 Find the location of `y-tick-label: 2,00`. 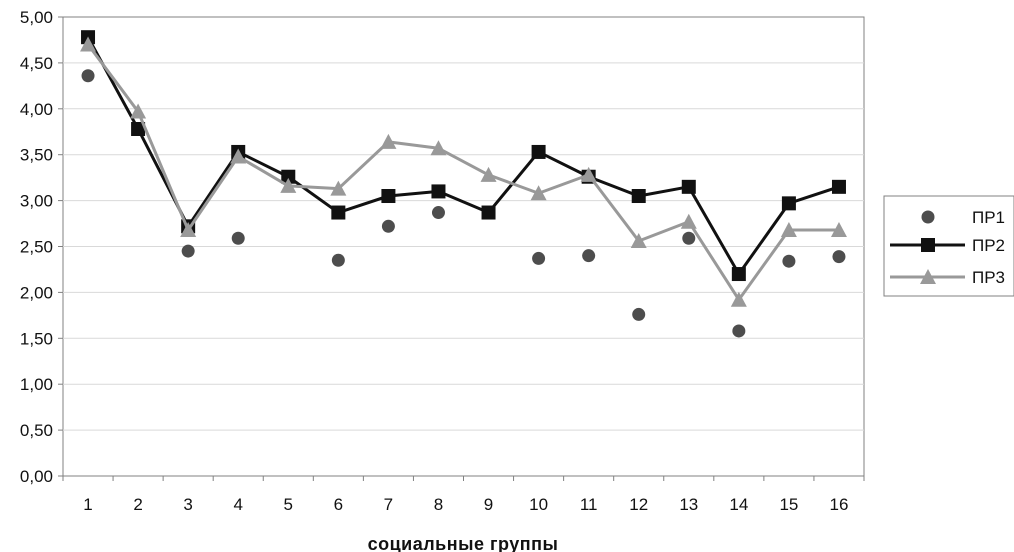

y-tick-label: 2,00 is located at coordinates (36, 292).